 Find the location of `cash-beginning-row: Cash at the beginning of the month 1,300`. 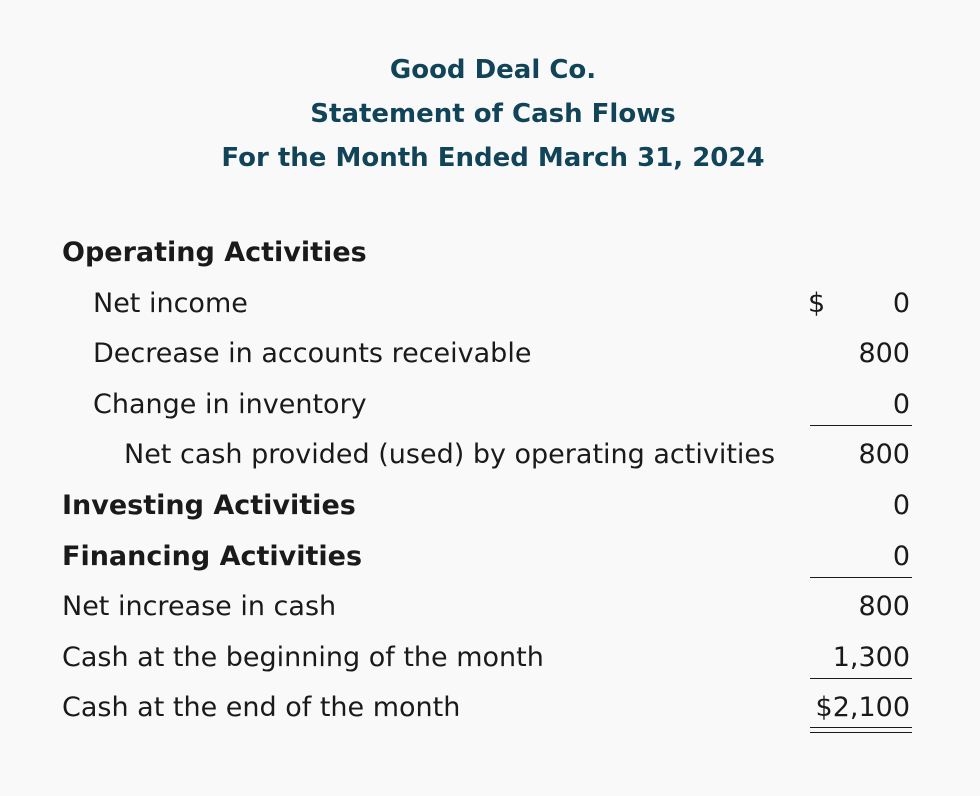

cash-beginning-row: Cash at the beginning of the month 1,300 is located at coordinates (487, 658).